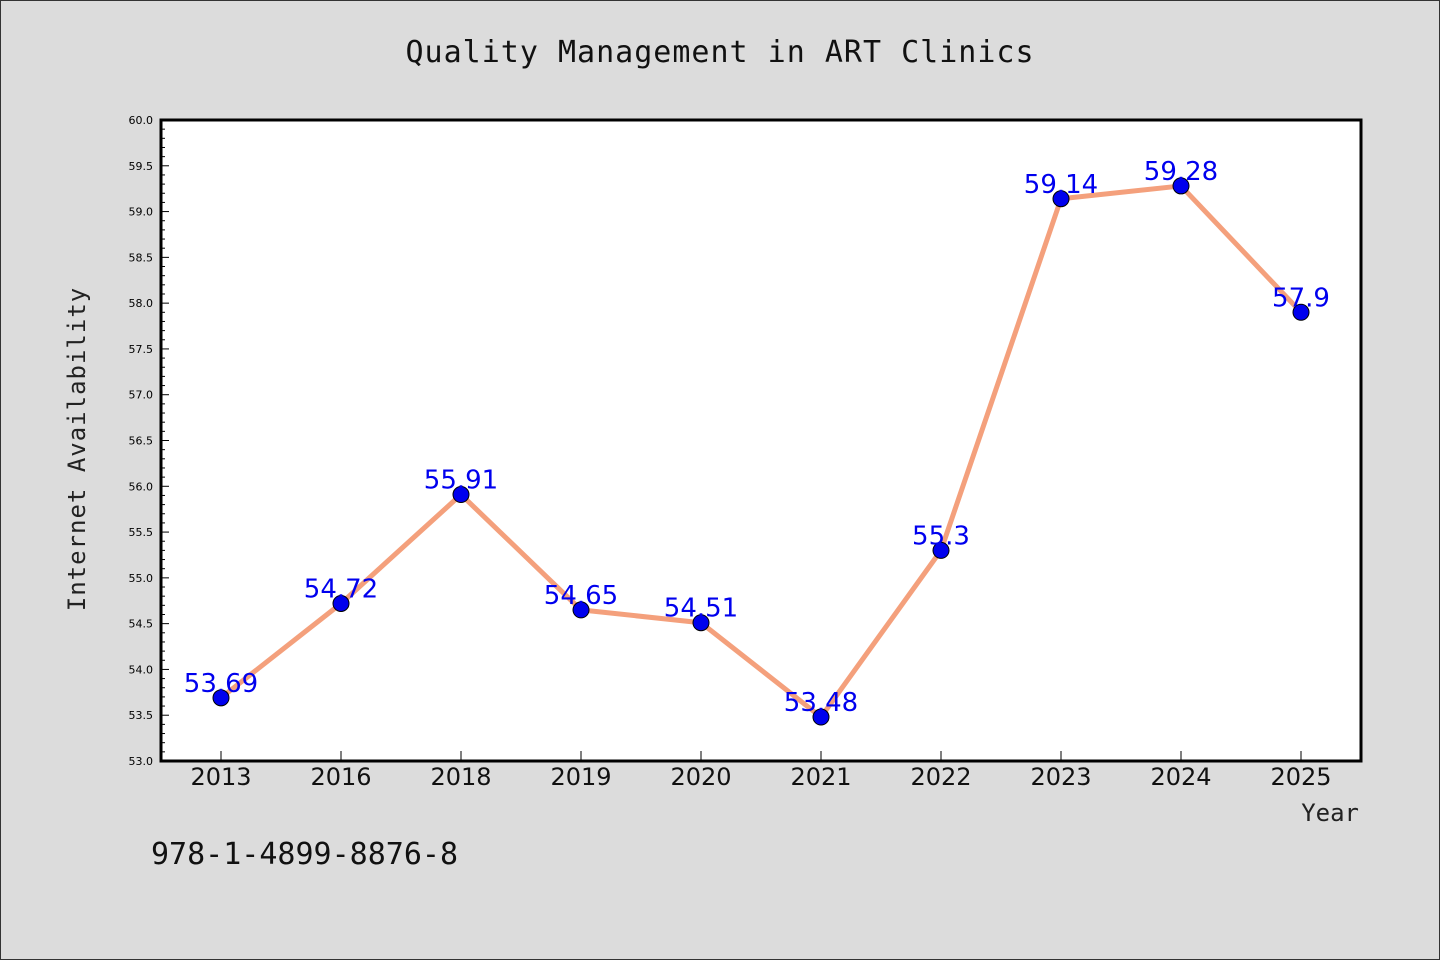 The image size is (1440, 960). Describe the element at coordinates (141, 212) in the screenshot. I see `y-tick-label: 59.0` at that location.